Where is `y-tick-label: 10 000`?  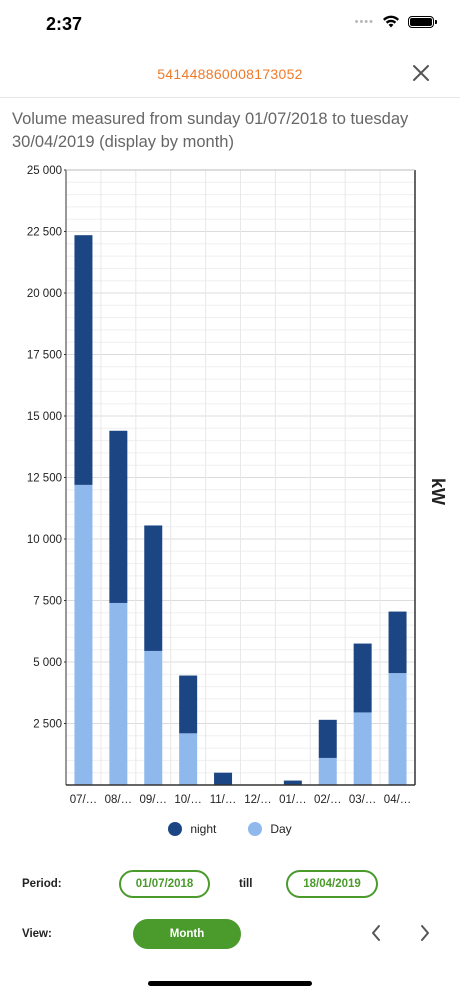 y-tick-label: 10 000 is located at coordinates (44, 540).